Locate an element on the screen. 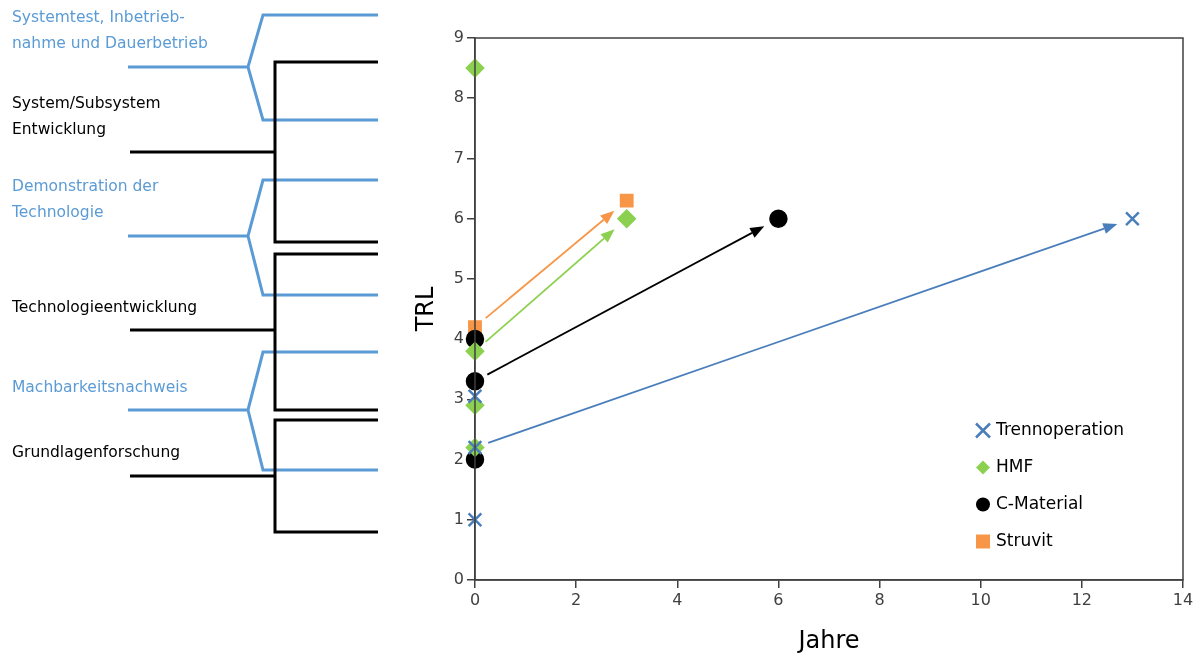 Image resolution: width=1204 pixels, height=664 pixels. y-tick-label: 1 is located at coordinates (458, 518).